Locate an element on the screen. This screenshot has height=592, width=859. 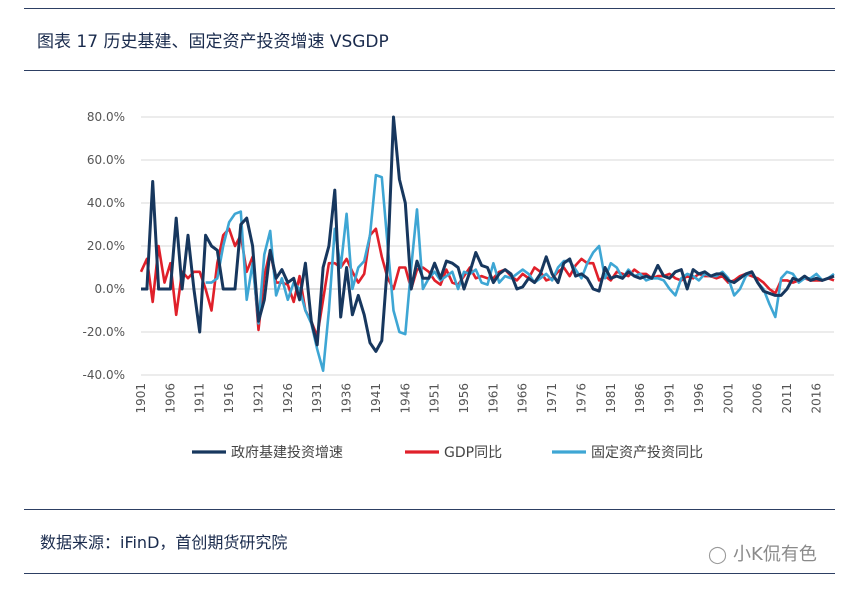
y-tick-label: -20.0% is located at coordinates (104, 332).